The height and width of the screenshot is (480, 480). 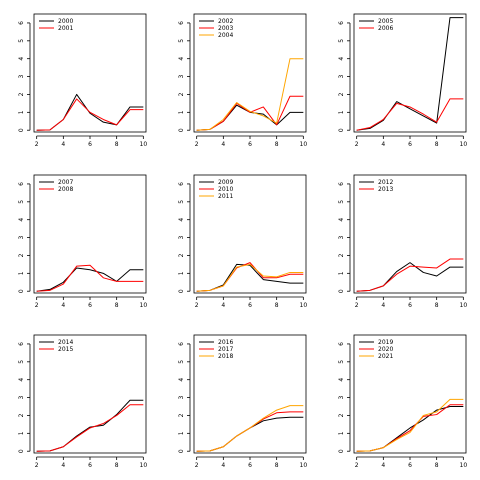 What do you see at coordinates (225, 342) in the screenshot?
I see `legend-label: 2016` at bounding box center [225, 342].